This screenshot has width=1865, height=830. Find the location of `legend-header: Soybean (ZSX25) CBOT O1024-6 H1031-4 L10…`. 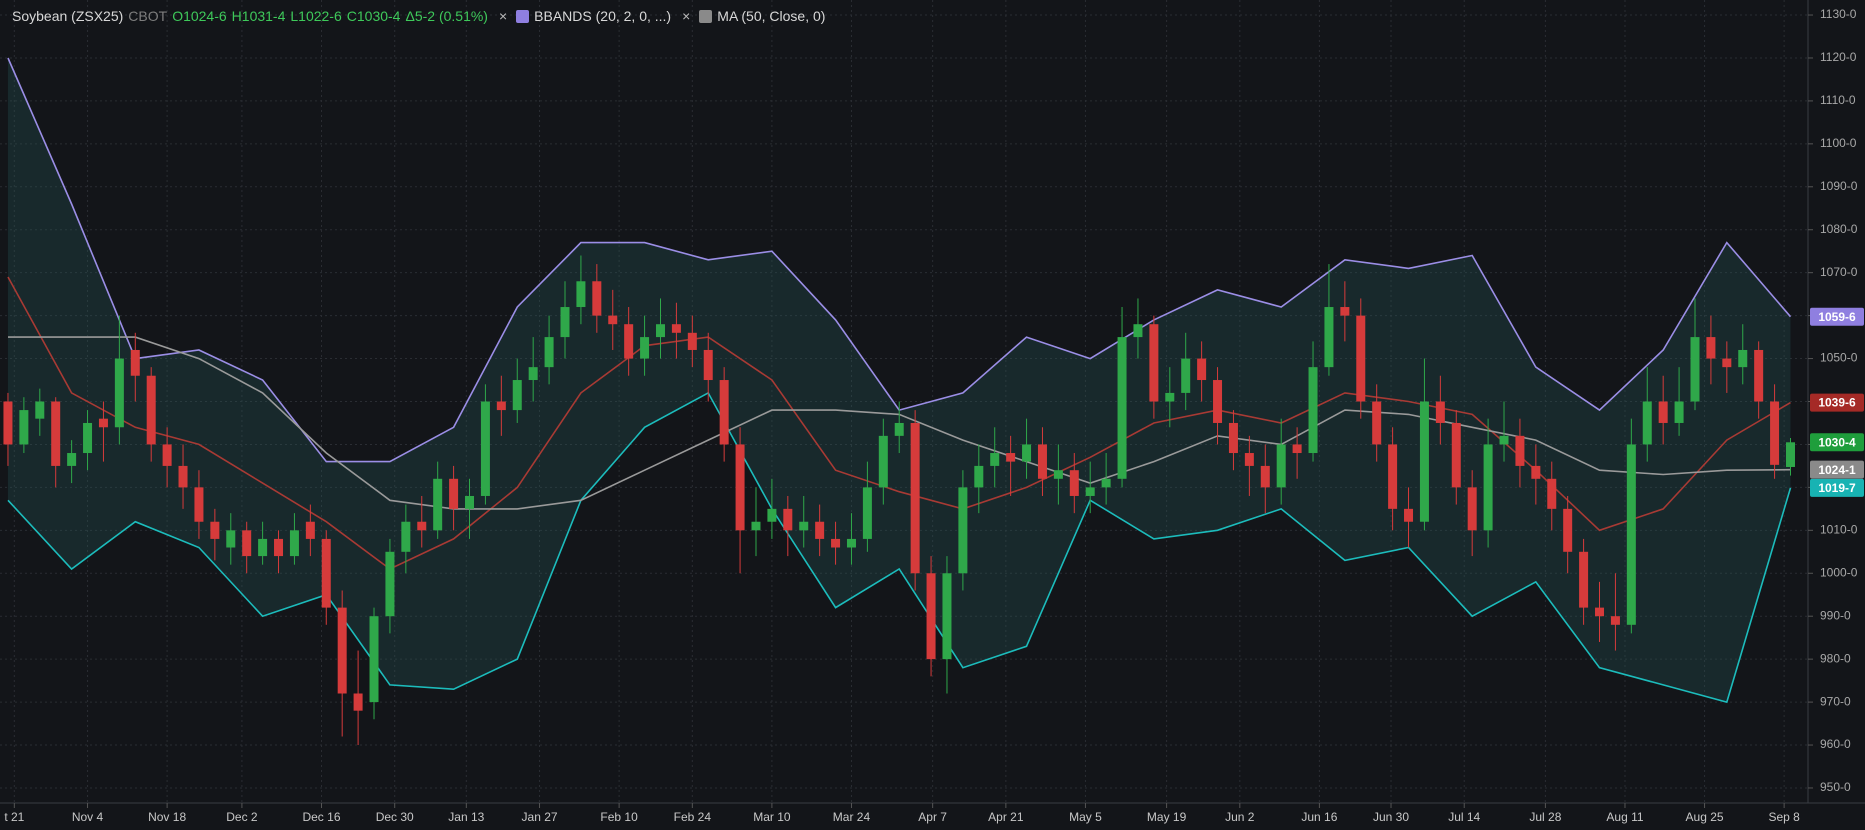

legend-header: Soybean (ZSX25) CBOT O1024-6 H1031-4 L10… is located at coordinates (418, 16).